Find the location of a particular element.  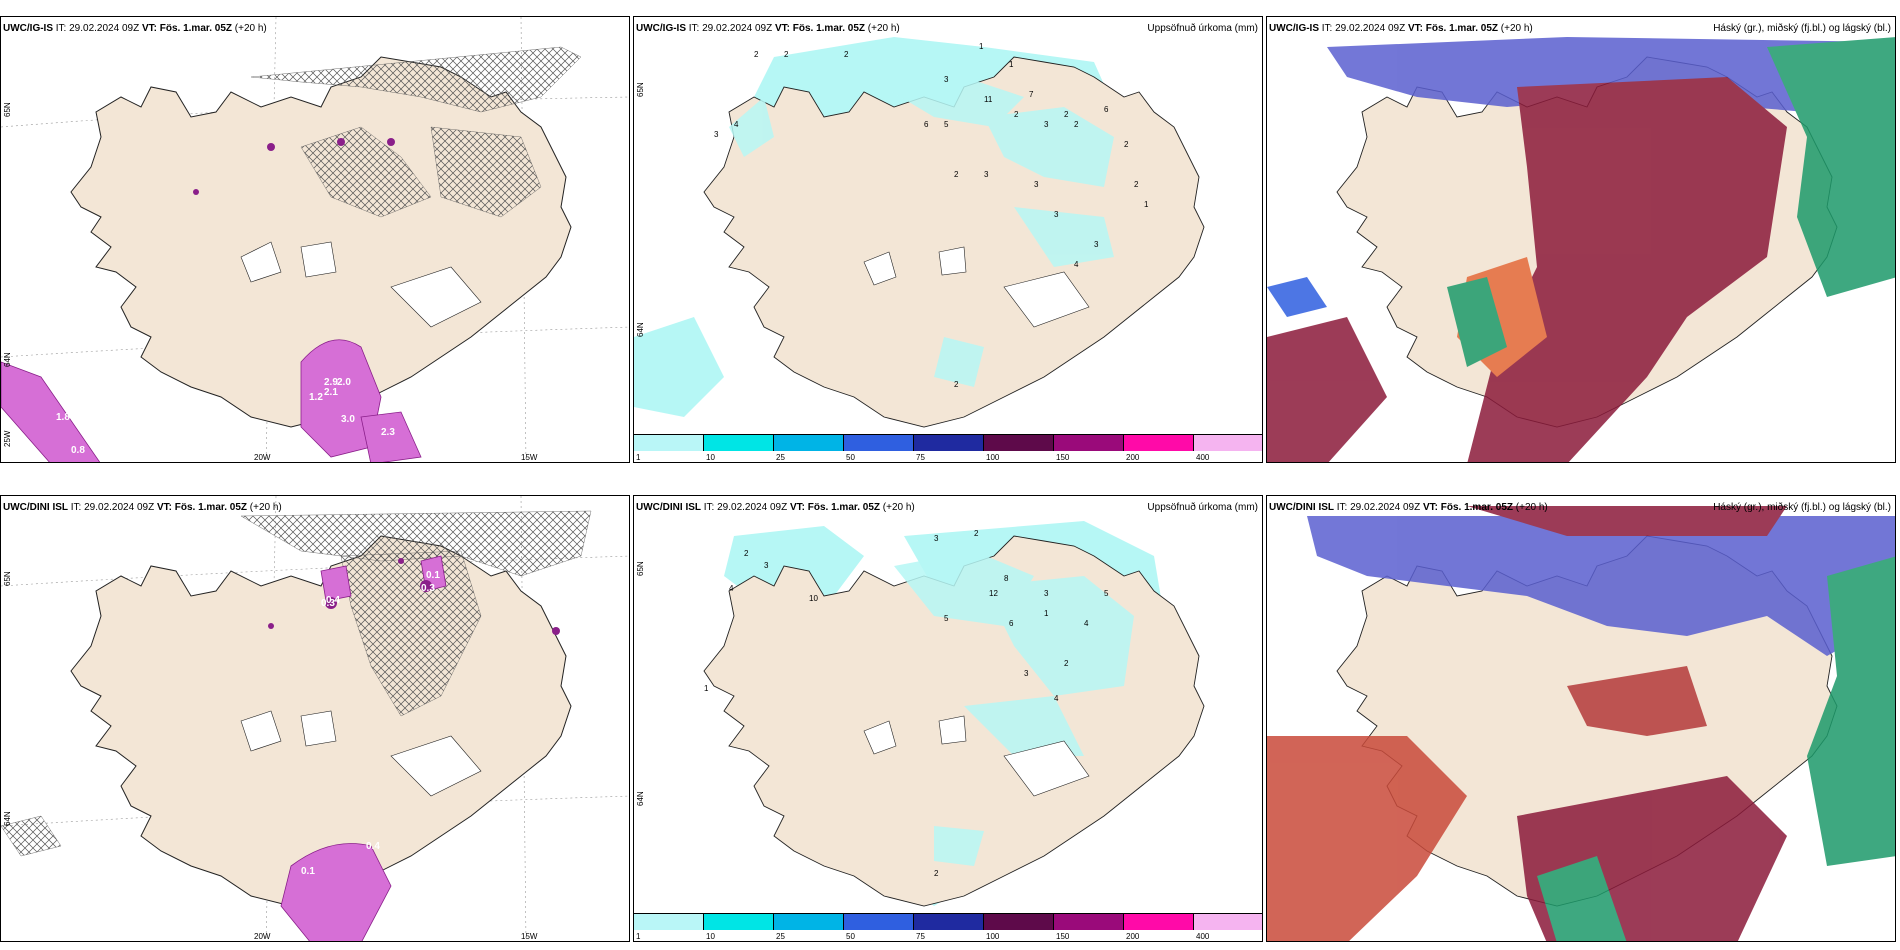

value-label: 3.0 is located at coordinates (348, 419).